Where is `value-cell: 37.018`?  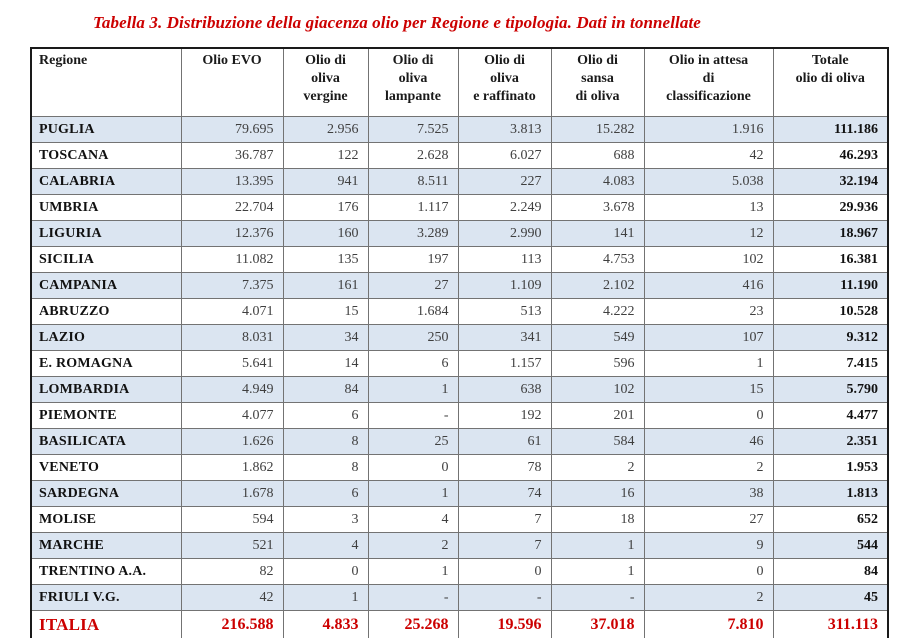 value-cell: 37.018 is located at coordinates (597, 624).